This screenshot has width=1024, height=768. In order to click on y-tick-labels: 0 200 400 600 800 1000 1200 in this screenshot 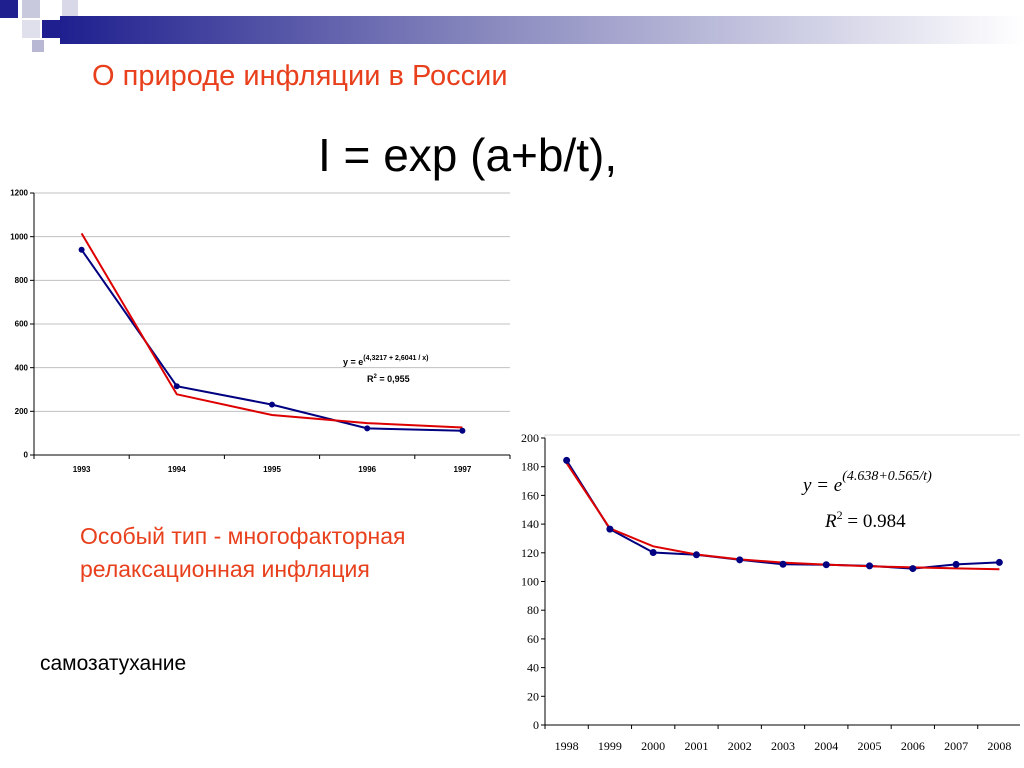, I will do `click(19, 324)`.